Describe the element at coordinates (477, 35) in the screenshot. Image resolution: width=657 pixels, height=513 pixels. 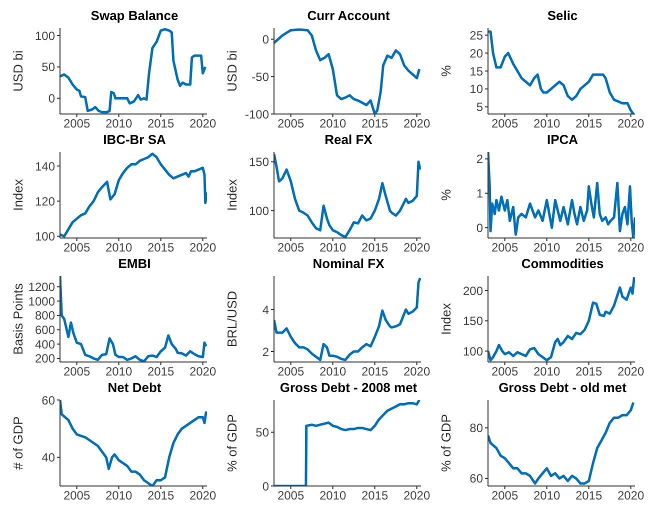
I see `y-tick-label: 25` at that location.